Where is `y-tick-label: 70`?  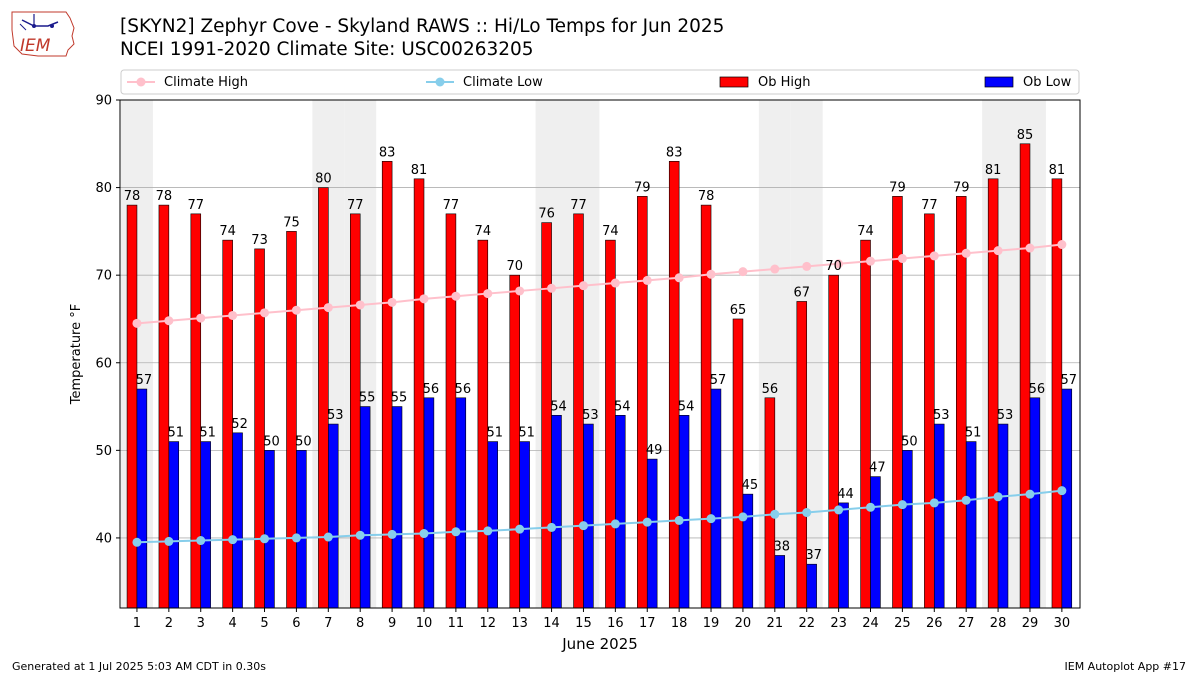
y-tick-label: 70 is located at coordinates (103, 276).